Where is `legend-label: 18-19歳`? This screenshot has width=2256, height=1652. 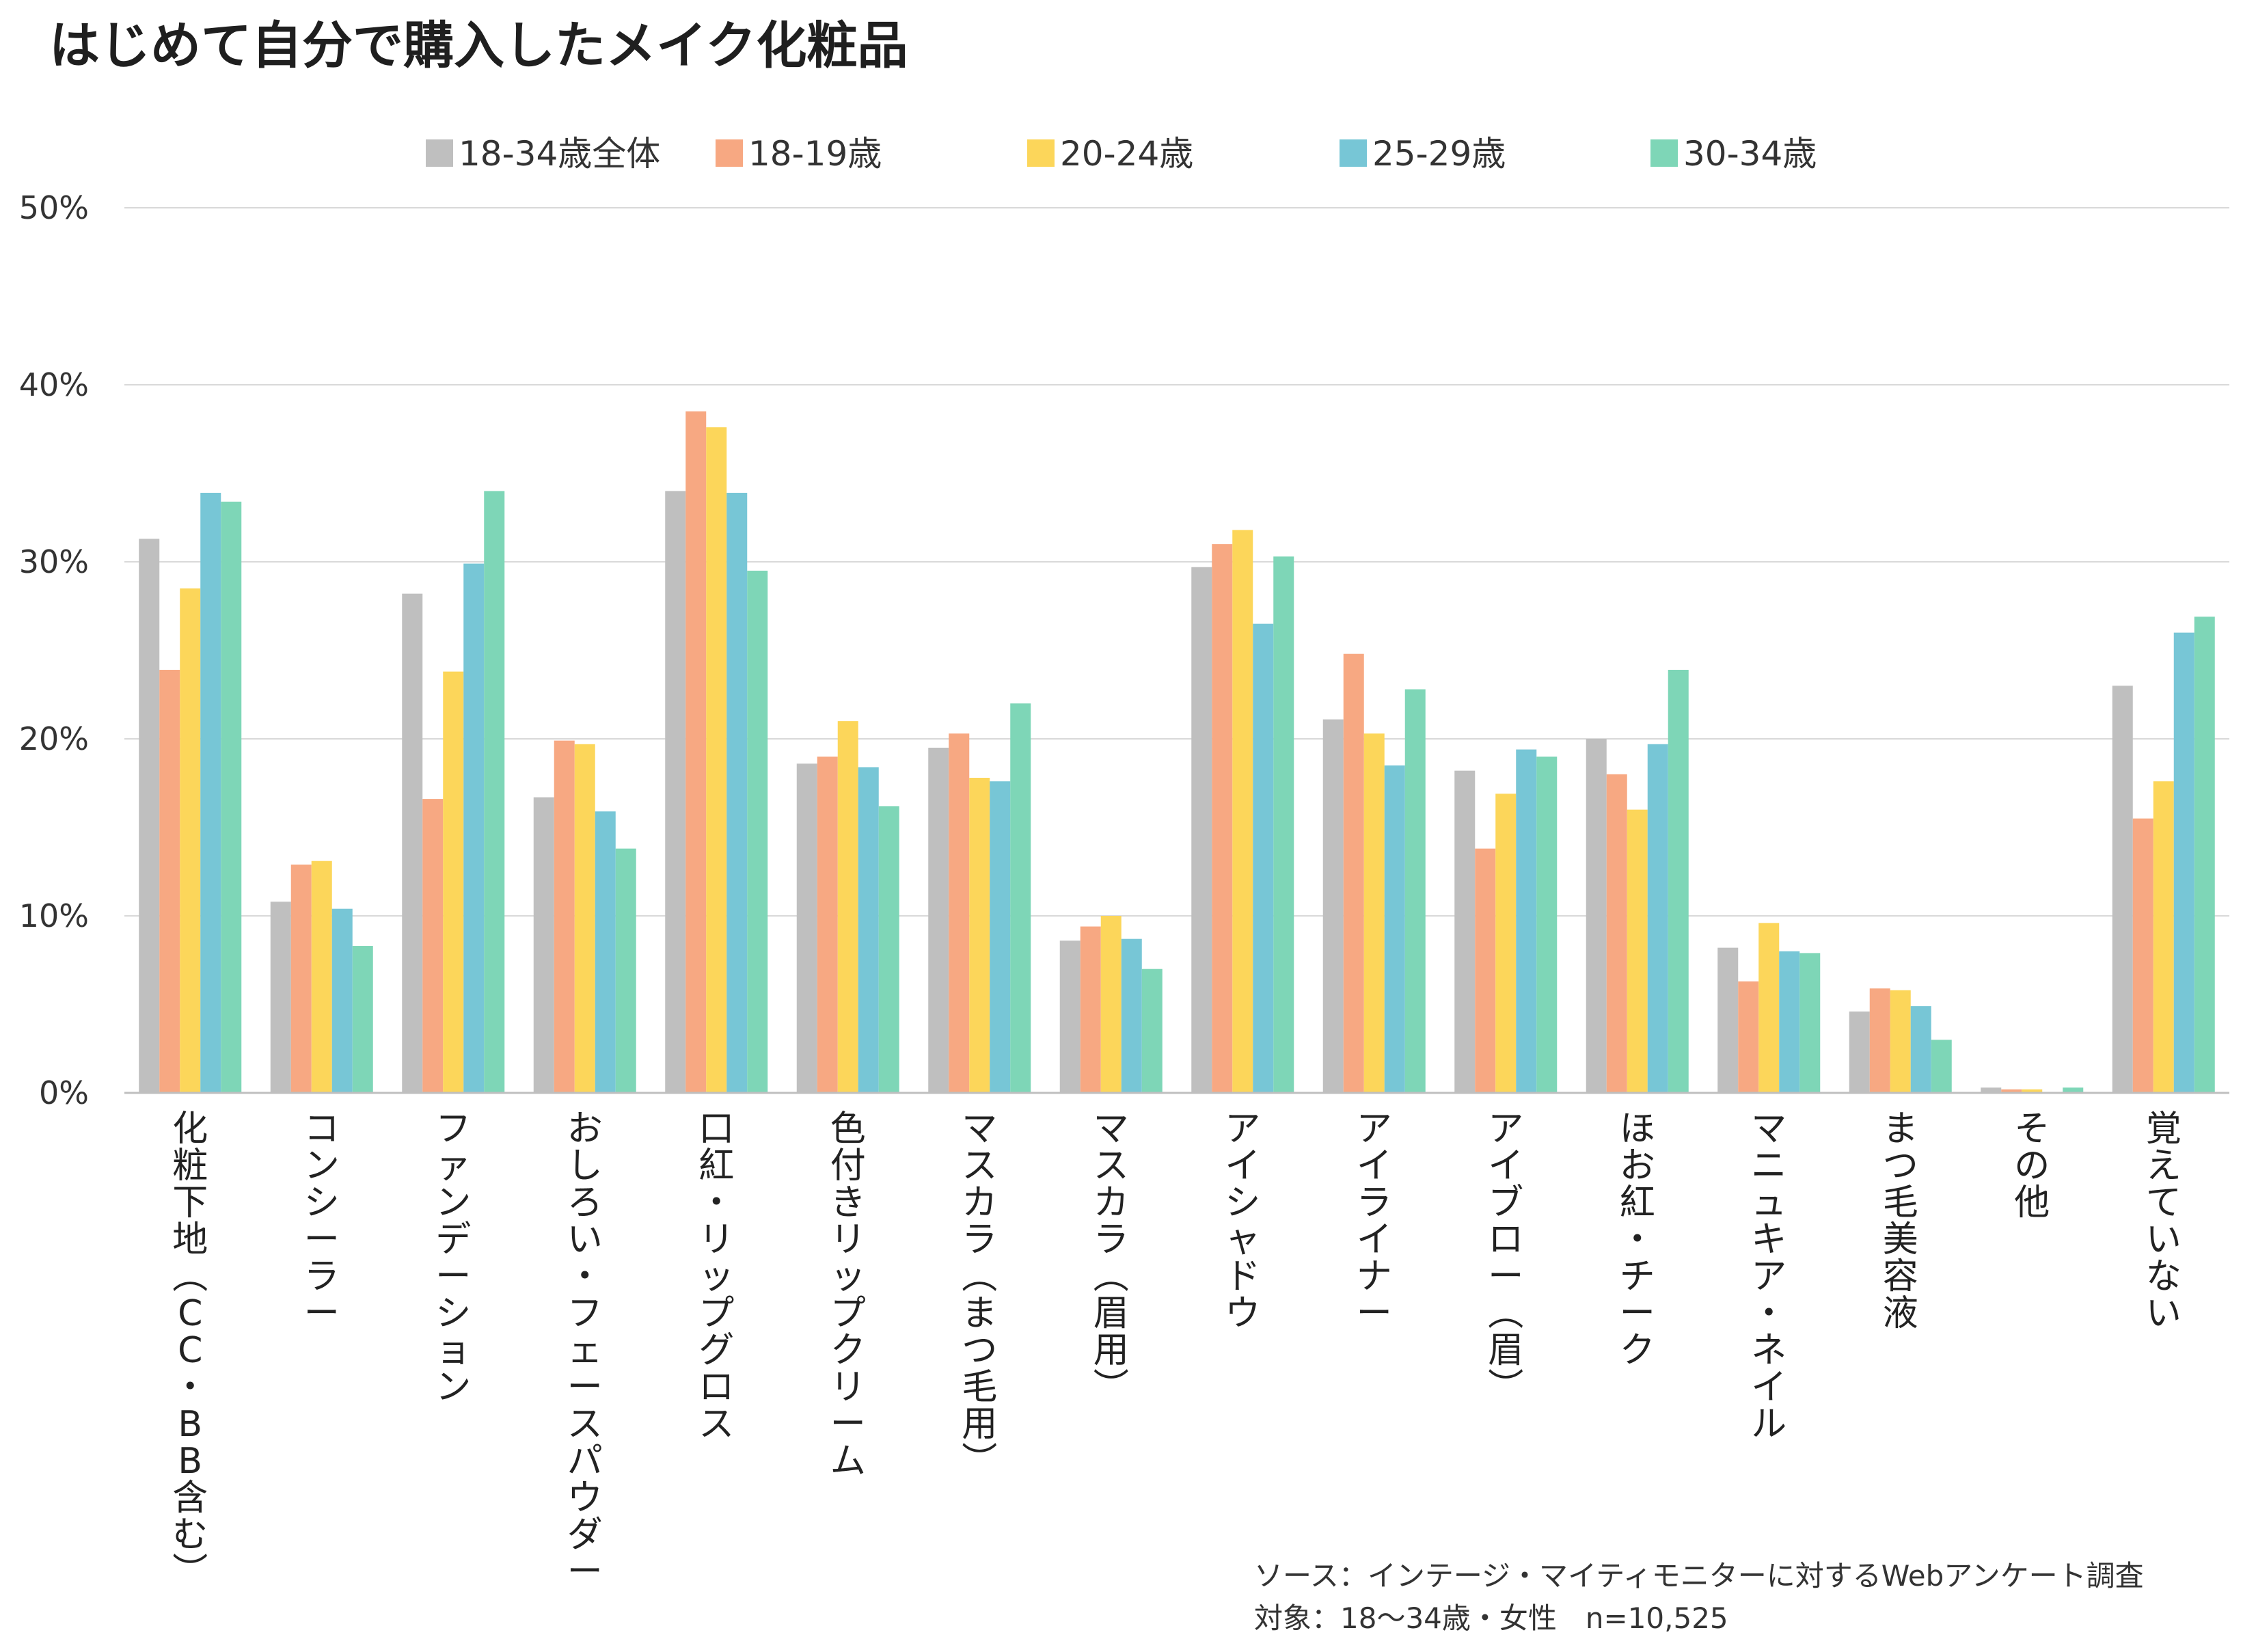 legend-label: 18-19歳 is located at coordinates (815, 154).